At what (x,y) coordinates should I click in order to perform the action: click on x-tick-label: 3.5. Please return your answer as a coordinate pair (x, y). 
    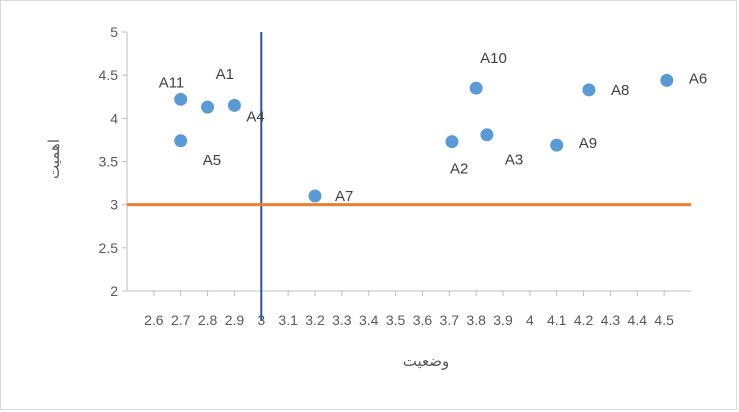
    Looking at the image, I should click on (396, 320).